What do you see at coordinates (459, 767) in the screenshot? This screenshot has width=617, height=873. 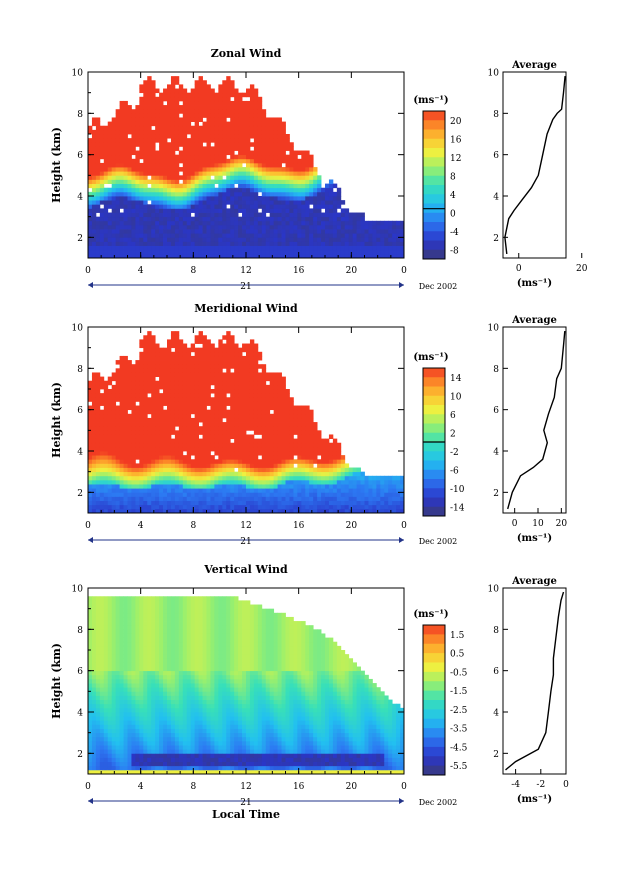 I see `colorbar-tick-label: -5.5` at bounding box center [459, 767].